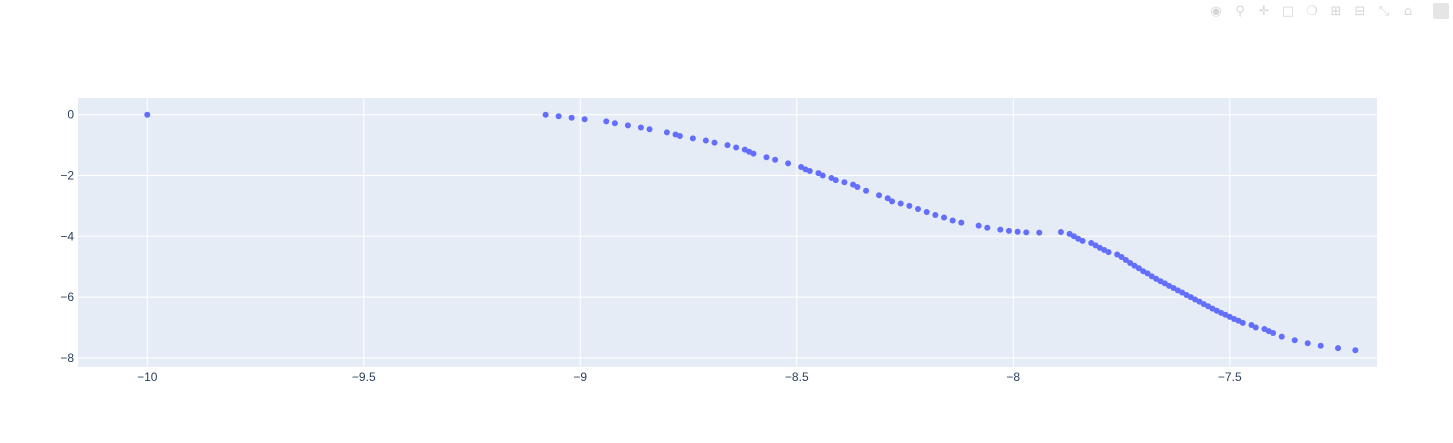  I want to click on autoscale-icon: ⤡, so click(1384, 11).